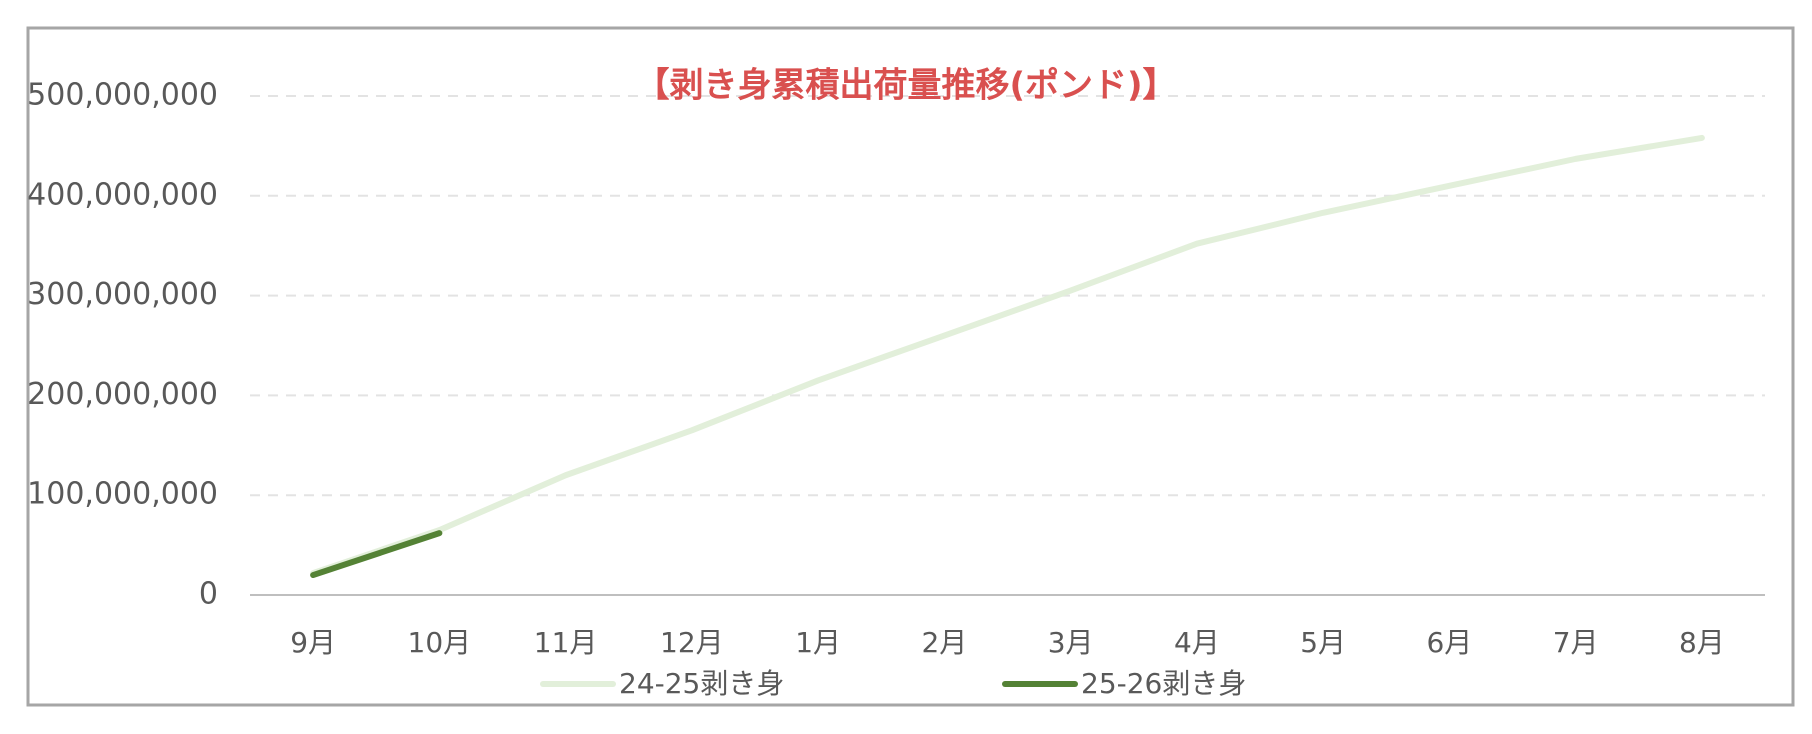 This screenshot has width=1812, height=734. I want to click on x-tick-label: 3月, so click(1071, 642).